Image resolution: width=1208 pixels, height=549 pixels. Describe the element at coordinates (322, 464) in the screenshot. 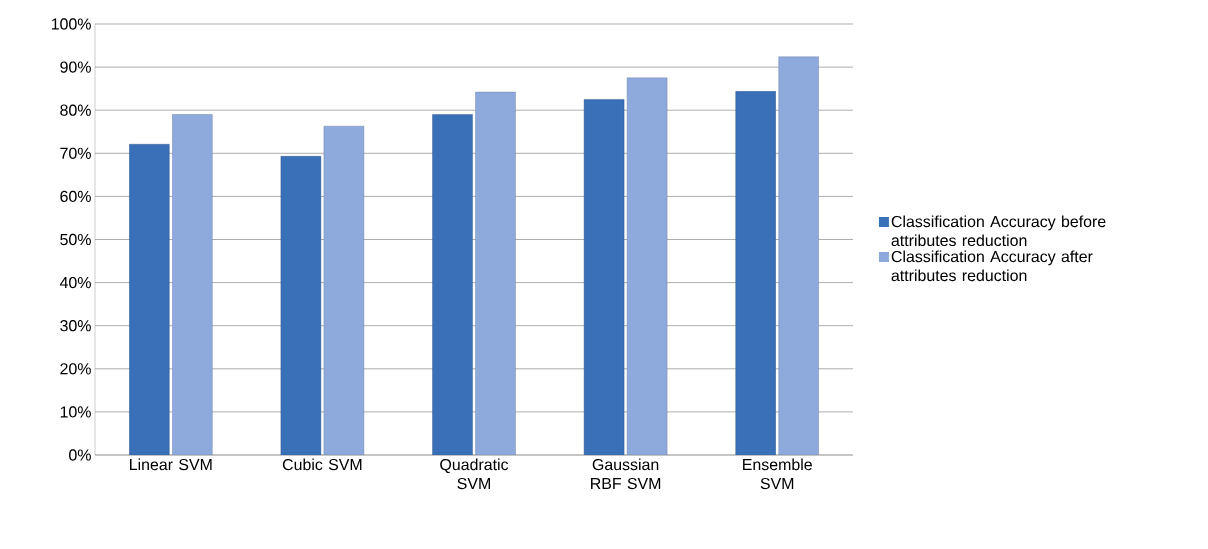

I see `x-tick-label: Cubic SVM` at that location.